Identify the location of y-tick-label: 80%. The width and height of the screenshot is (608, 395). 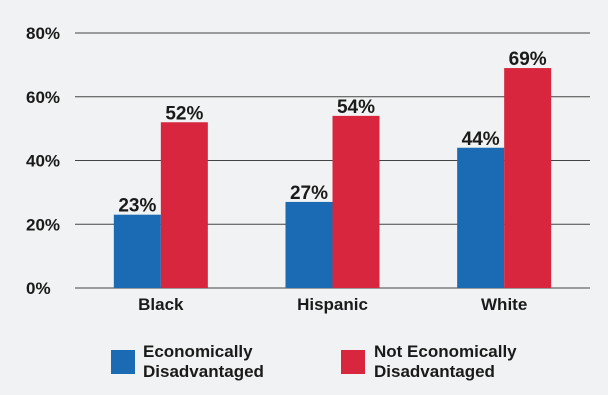
(43, 33).